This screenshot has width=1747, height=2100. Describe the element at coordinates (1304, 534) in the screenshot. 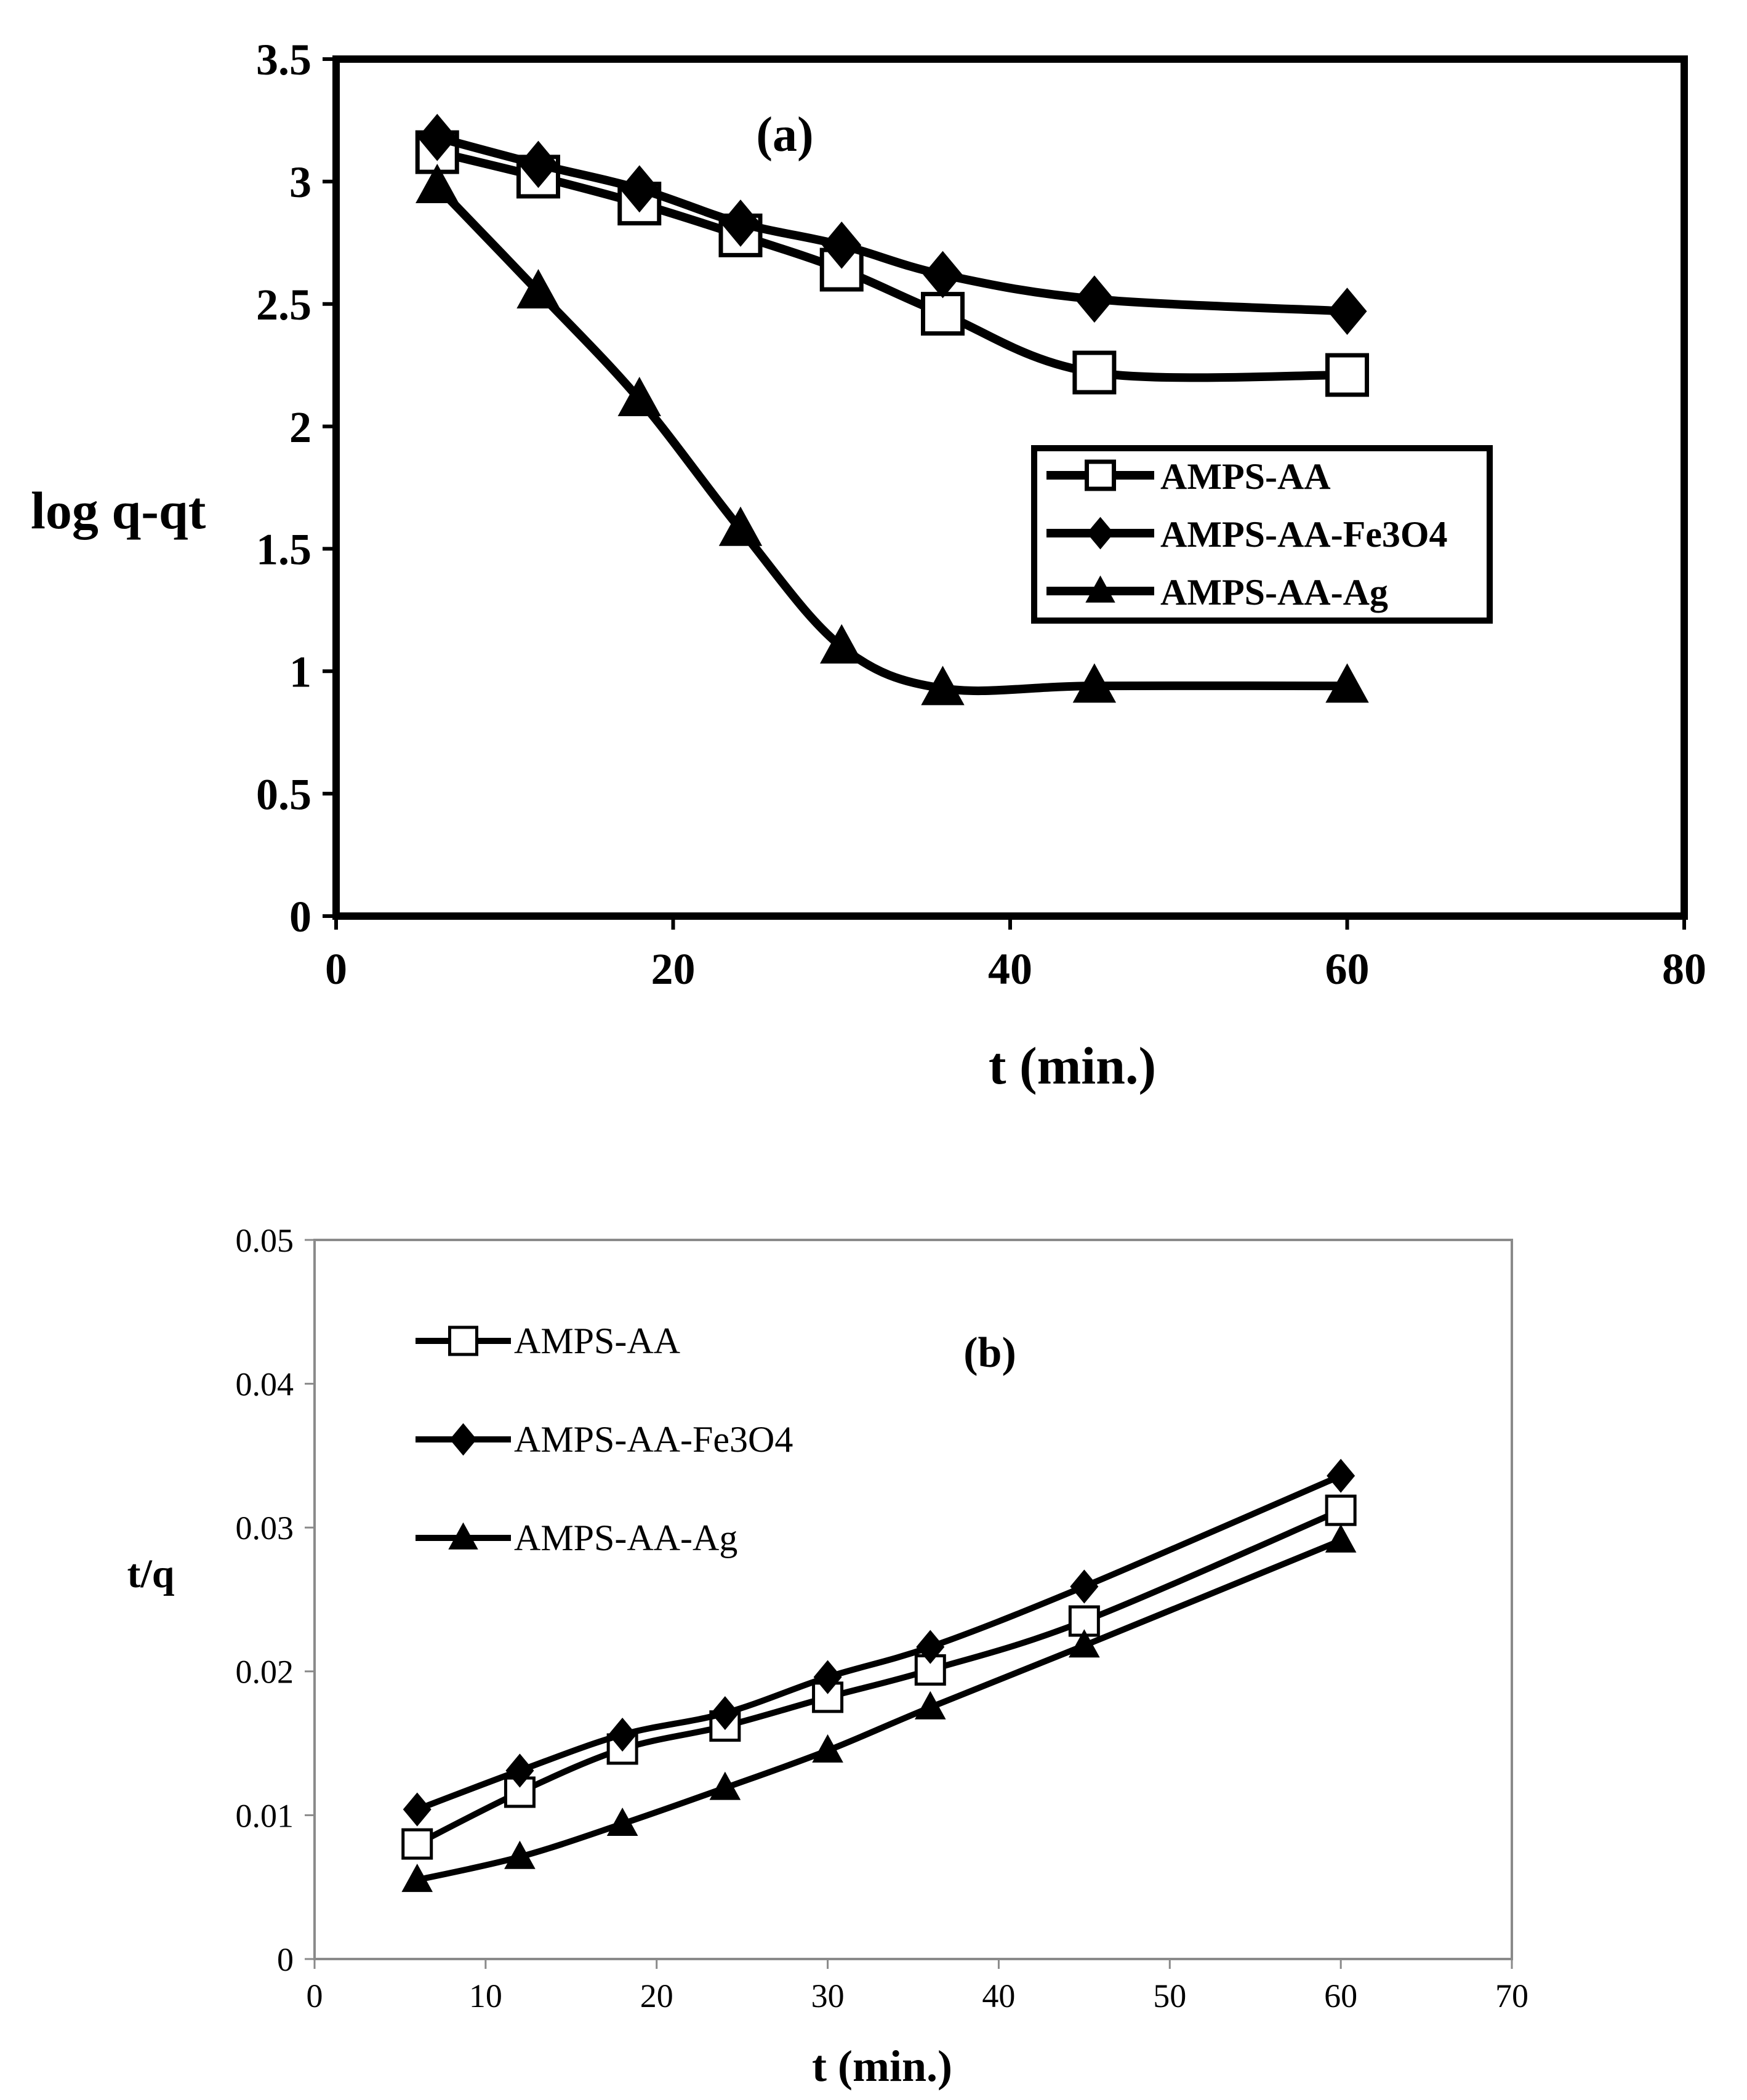

I see `legend-label-a-amps-aa-fe3o4: AMPS-AA-Fe3O4` at that location.